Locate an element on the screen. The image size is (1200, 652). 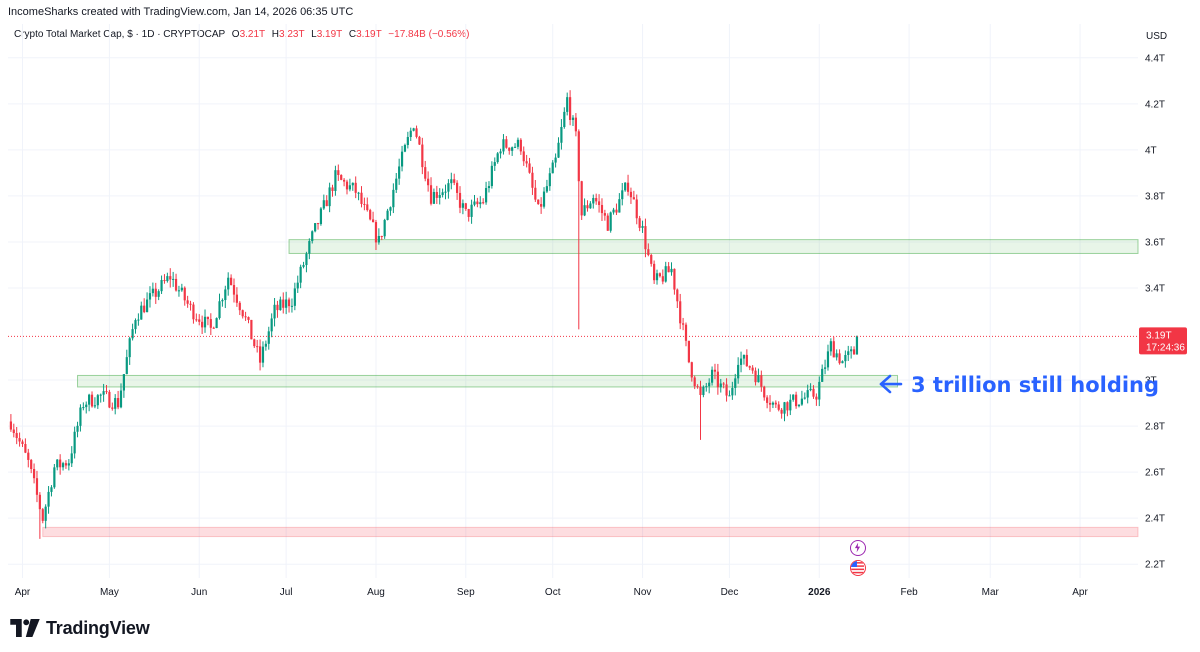
us-flag-event-icon is located at coordinates (858, 568).